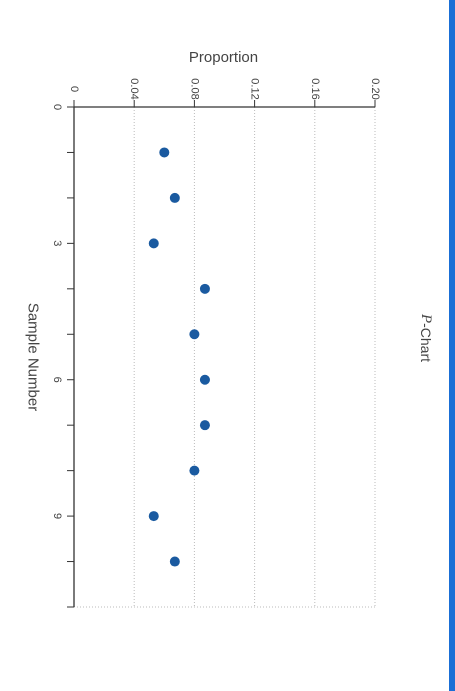 This screenshot has width=455, height=691. I want to click on y-axis-title: Proportion, so click(223, 57).